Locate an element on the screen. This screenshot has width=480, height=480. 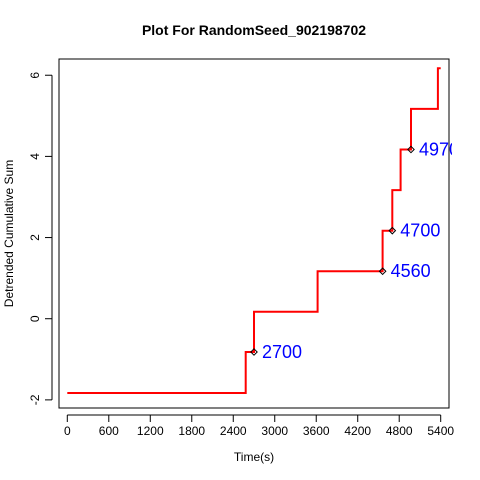
x-tick-label: 4200 is located at coordinates (357, 431).